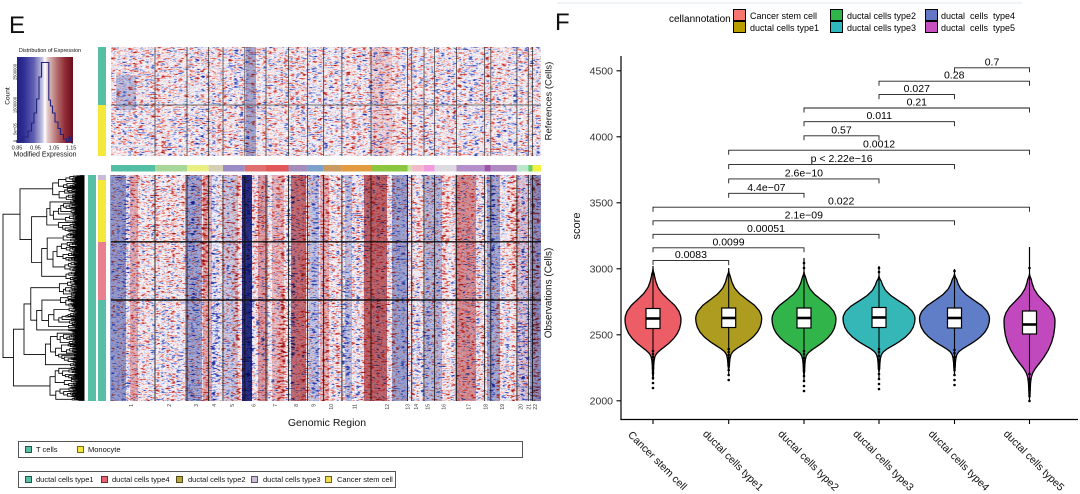 Image resolution: width=1080 pixels, height=494 pixels. Describe the element at coordinates (276, 405) in the screenshot. I see `svg-text: 7` at that location.